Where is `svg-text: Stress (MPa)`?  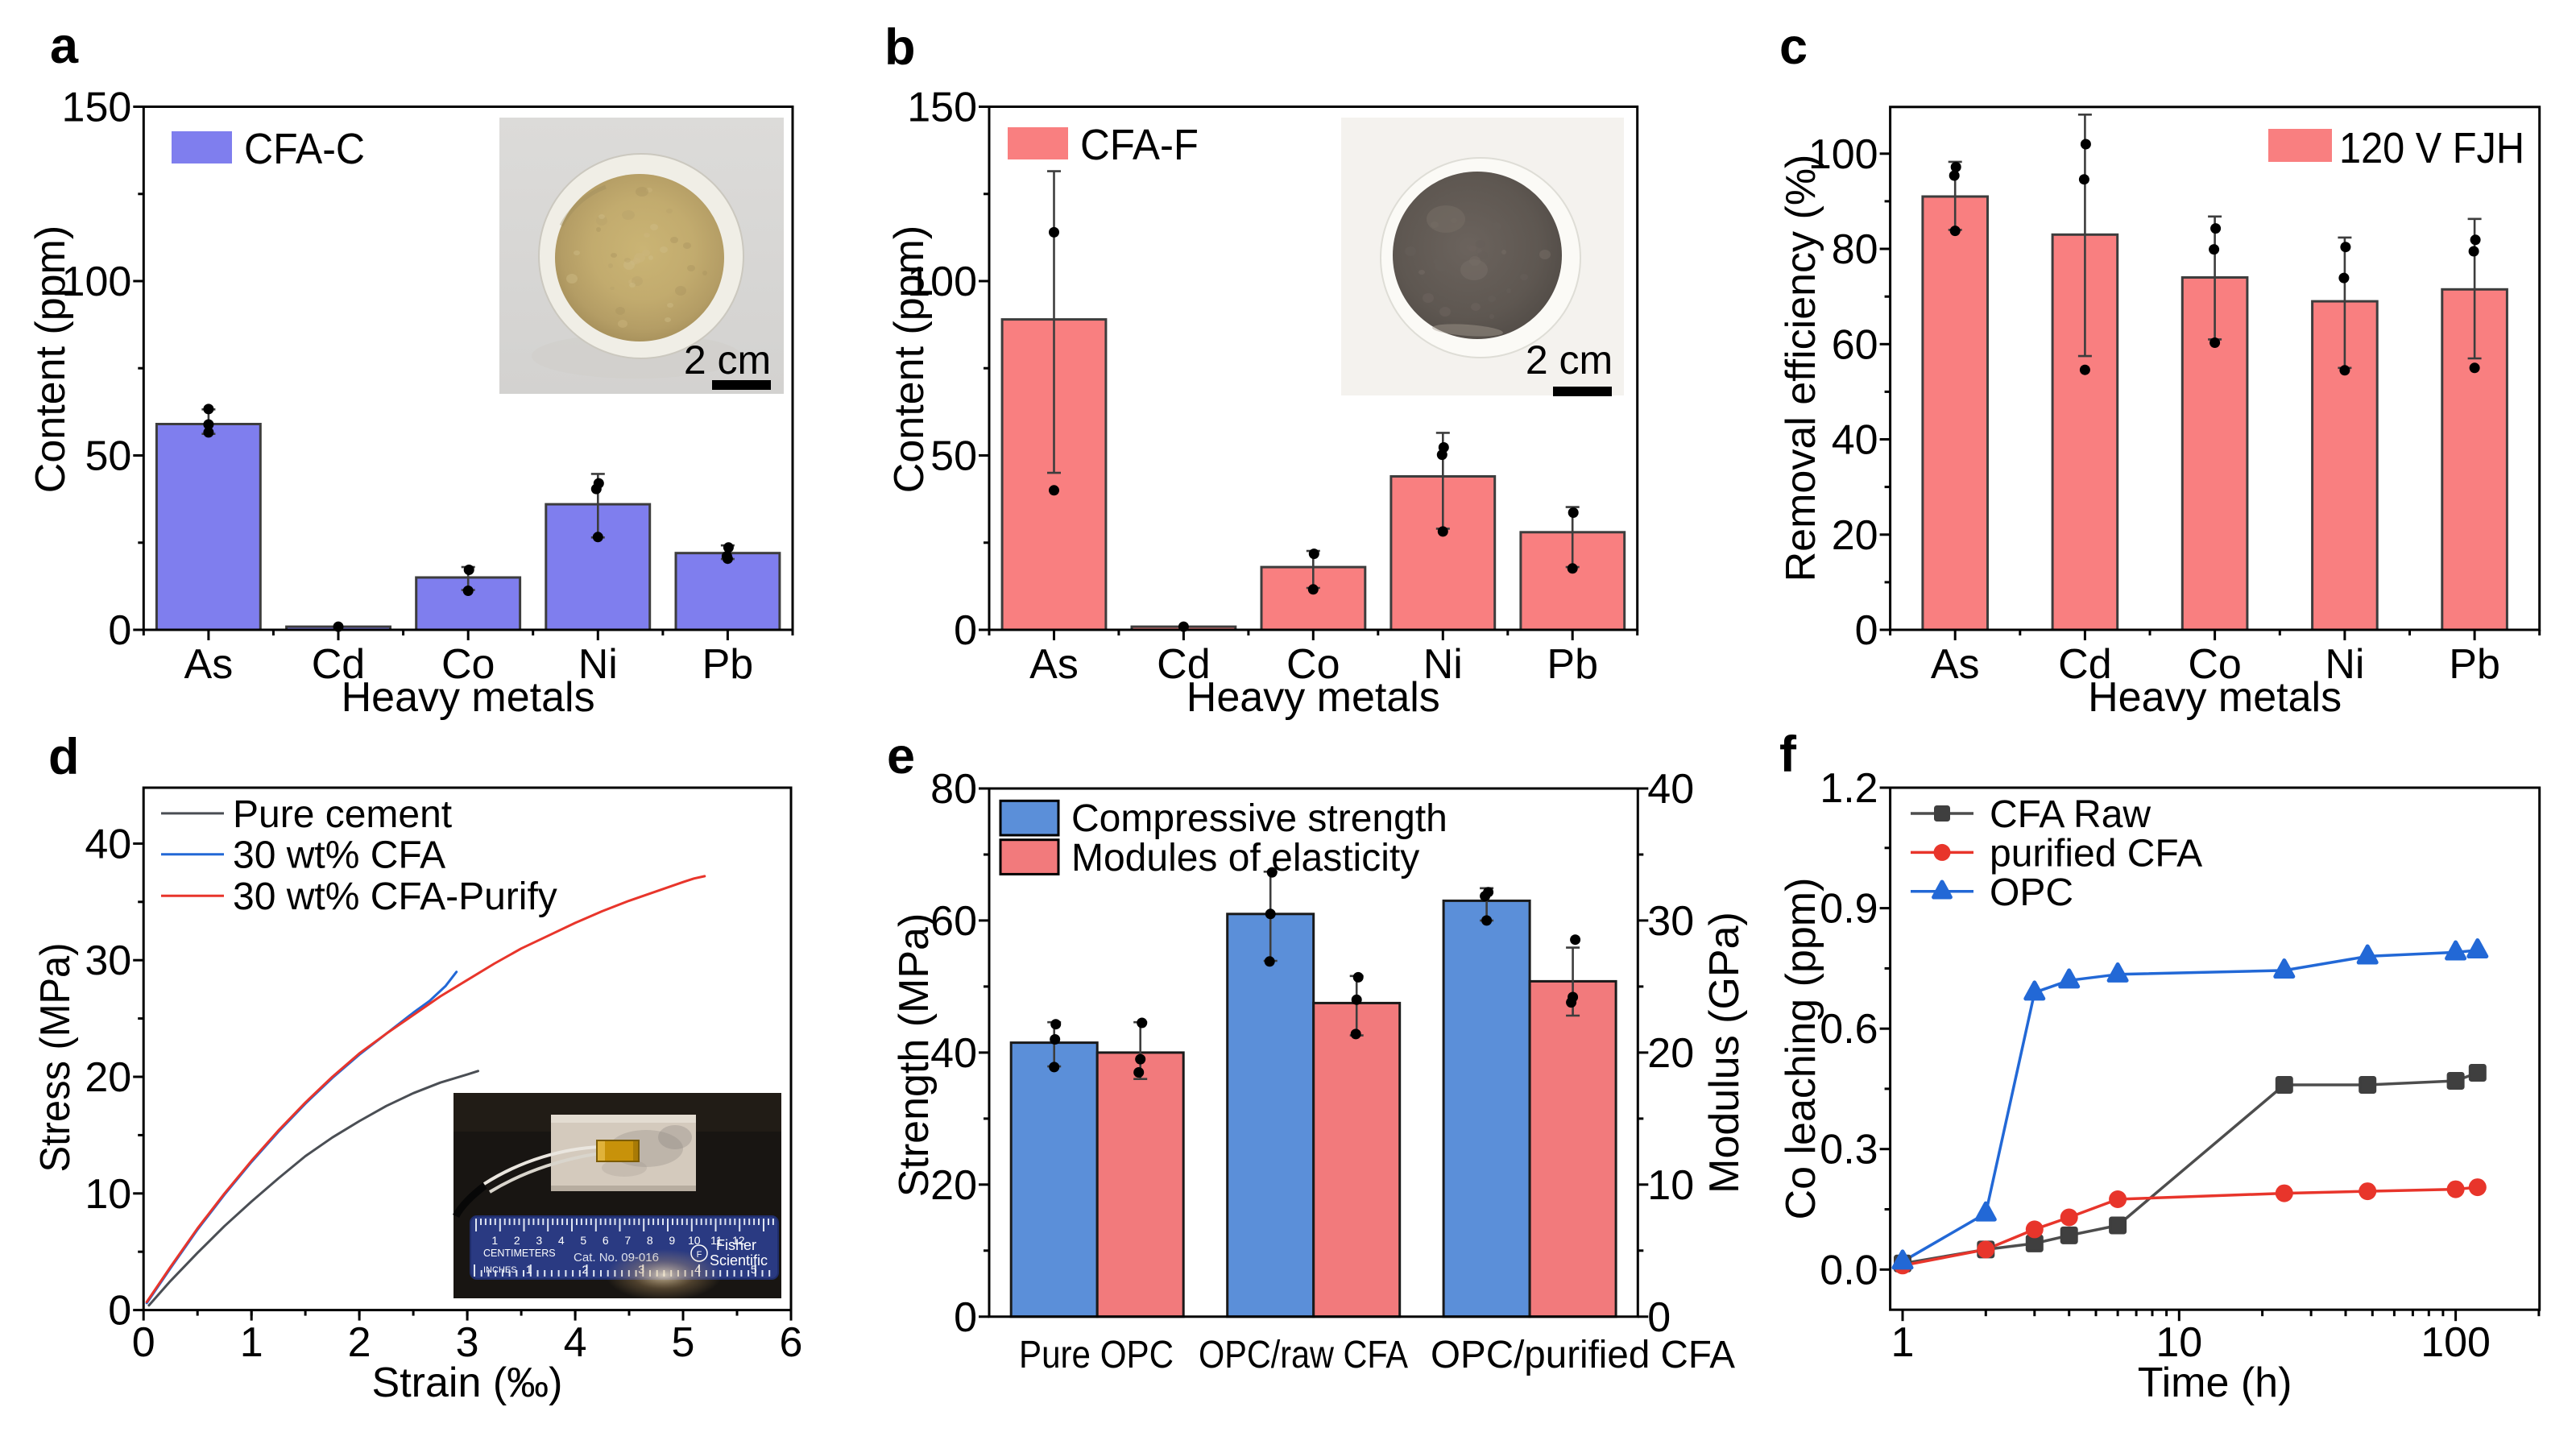
svg-text: Stress (MPa) is located at coordinates (55, 1058).